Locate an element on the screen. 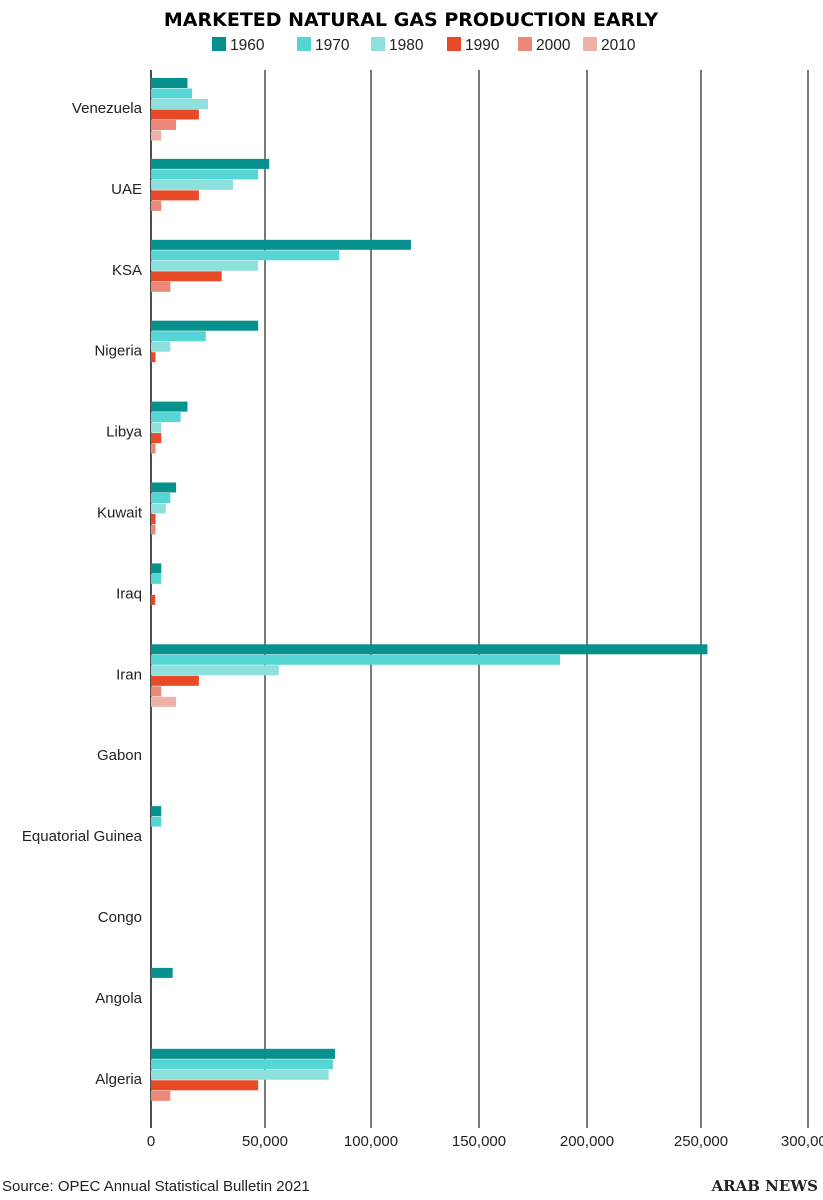 The height and width of the screenshot is (1200, 823). x-tick-label: 100,000 is located at coordinates (371, 1141).